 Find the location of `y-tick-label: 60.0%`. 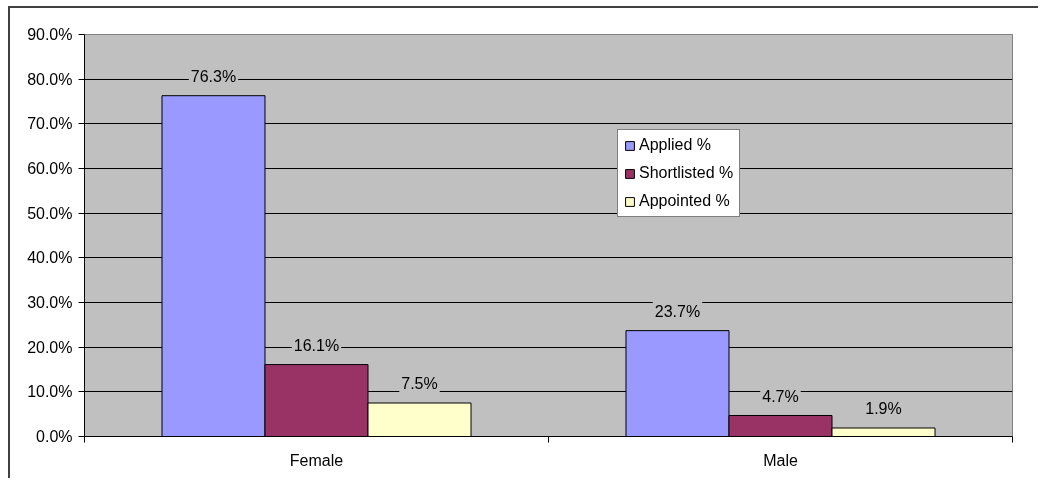

y-tick-label: 60.0% is located at coordinates (50, 168).